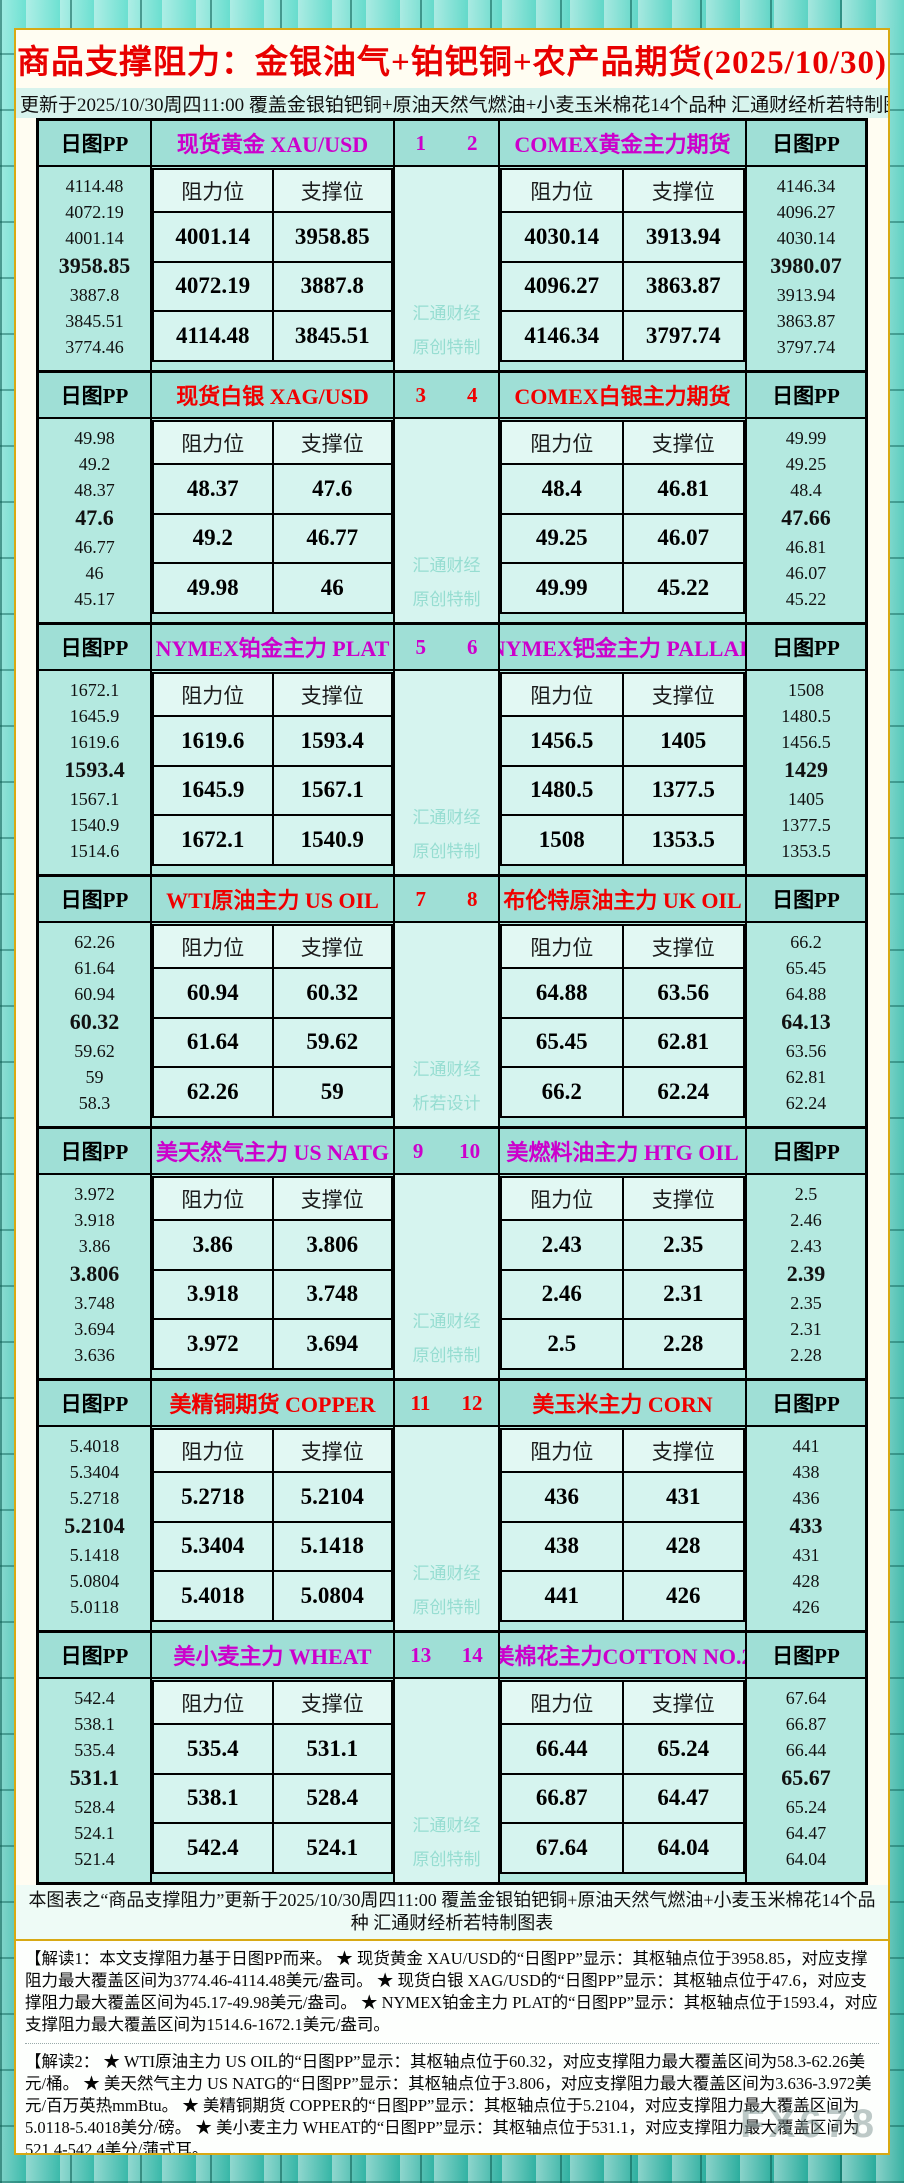 The width and height of the screenshot is (904, 2183). I want to click on resistance-value: 3.918, so click(213, 1294).